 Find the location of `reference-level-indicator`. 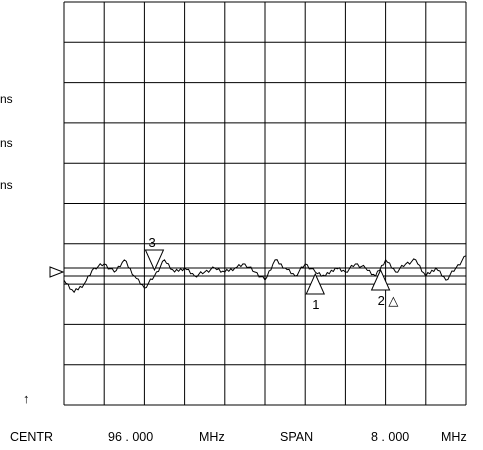

reference-level-indicator is located at coordinates (57, 272).